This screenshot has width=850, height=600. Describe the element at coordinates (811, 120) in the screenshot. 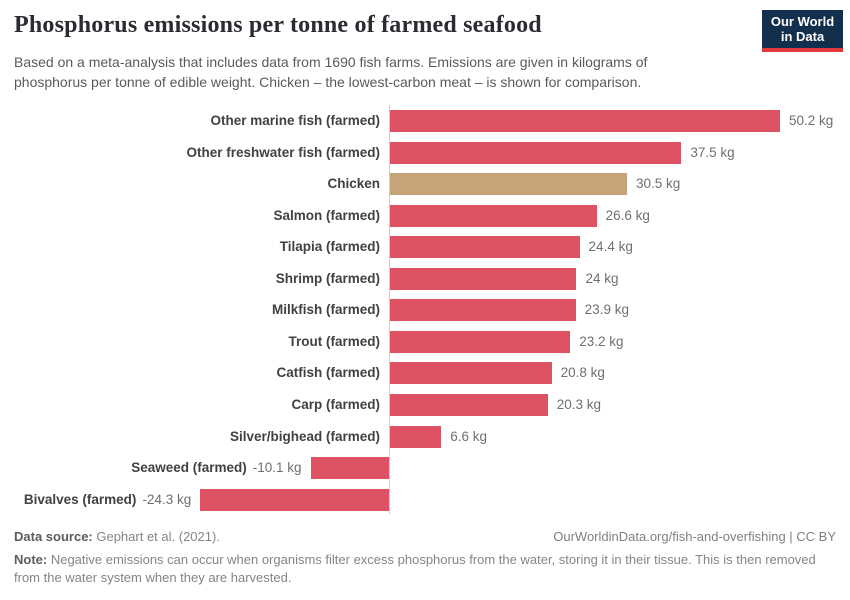

I see `value-label-other-marine-fish-farmed: 50.2 kg` at that location.